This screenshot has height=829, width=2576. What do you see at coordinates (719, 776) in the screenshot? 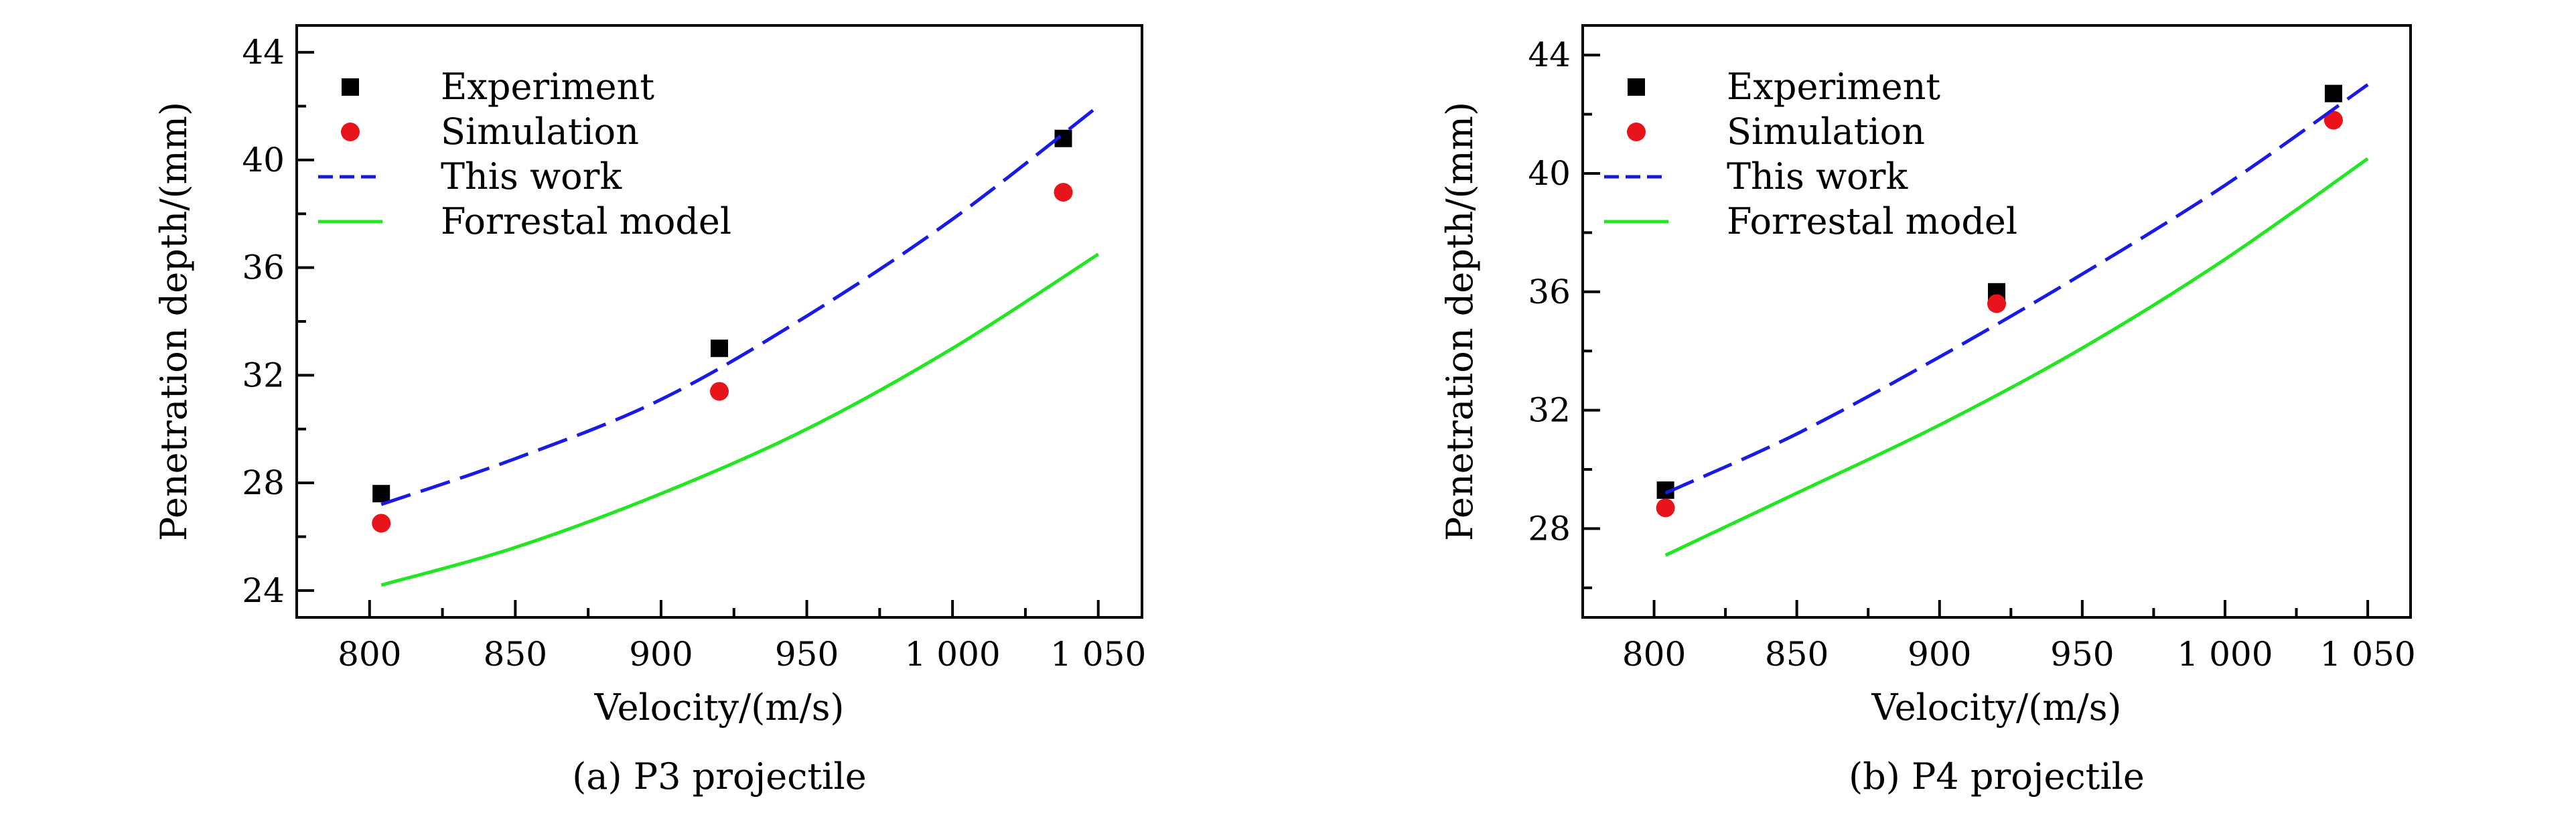
I see `panel-caption: (a) P3 projectile` at bounding box center [719, 776].